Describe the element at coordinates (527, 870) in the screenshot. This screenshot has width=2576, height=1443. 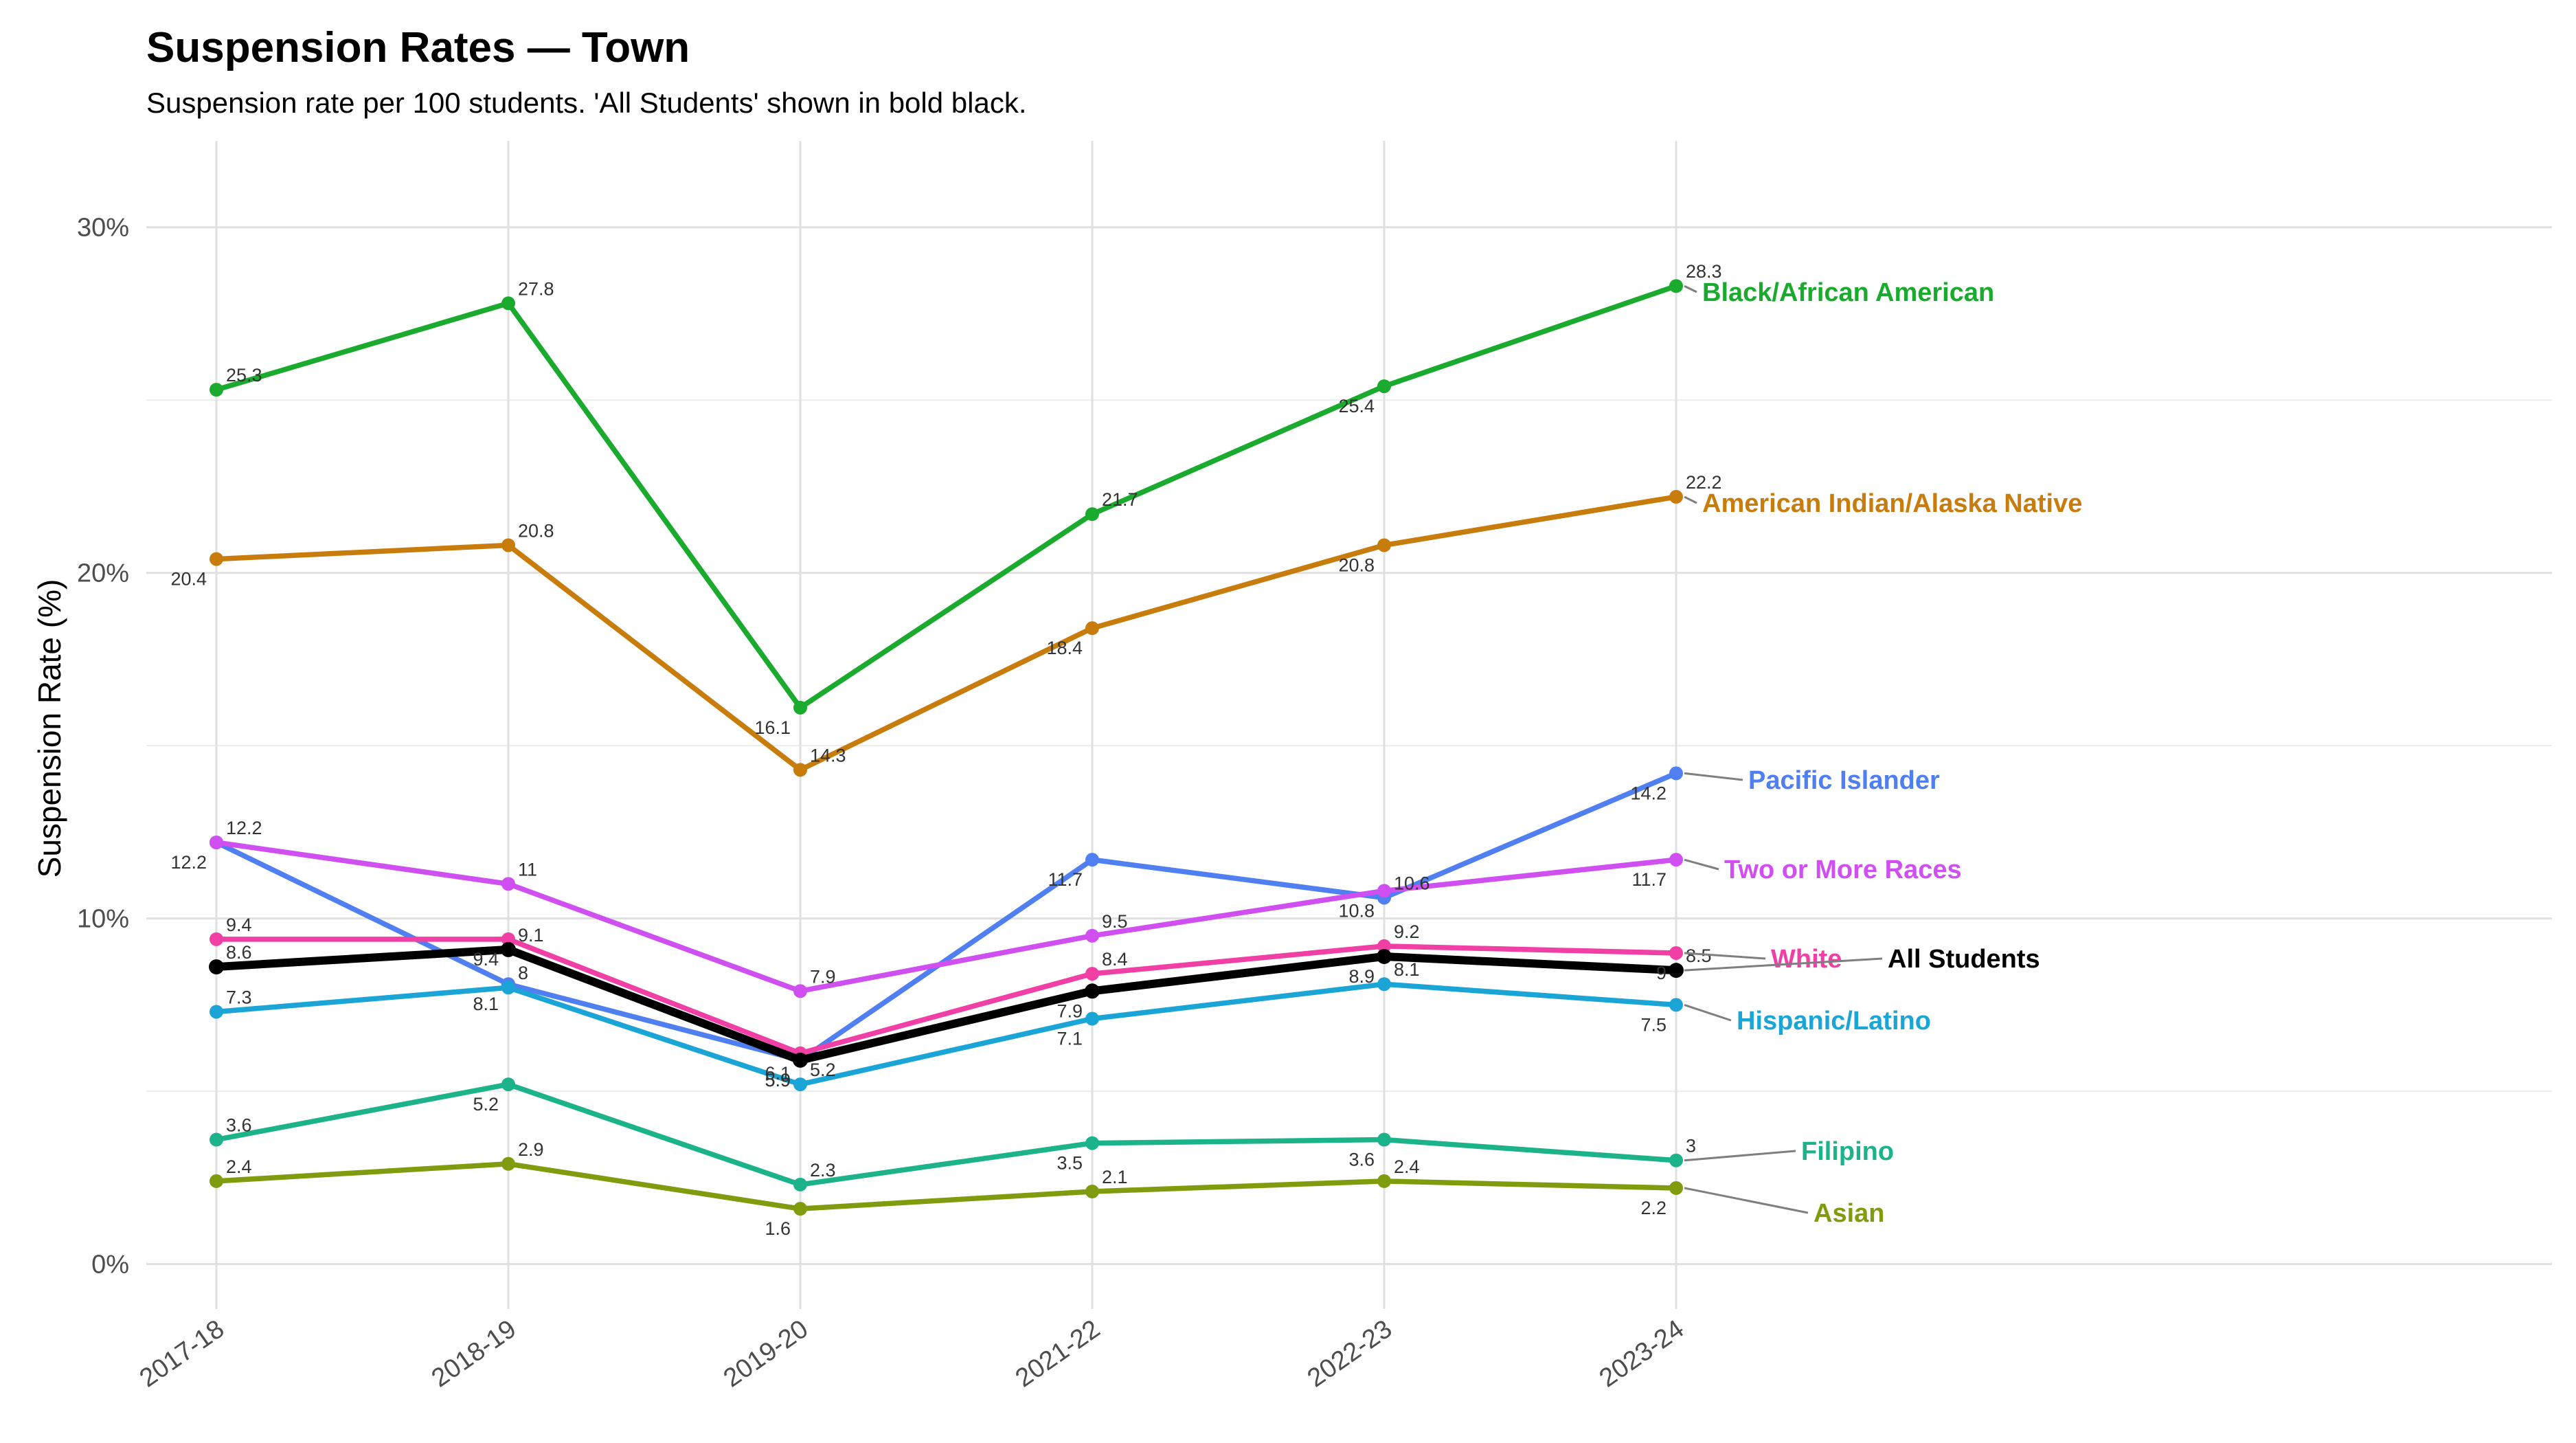
I see `data-label: 11` at that location.